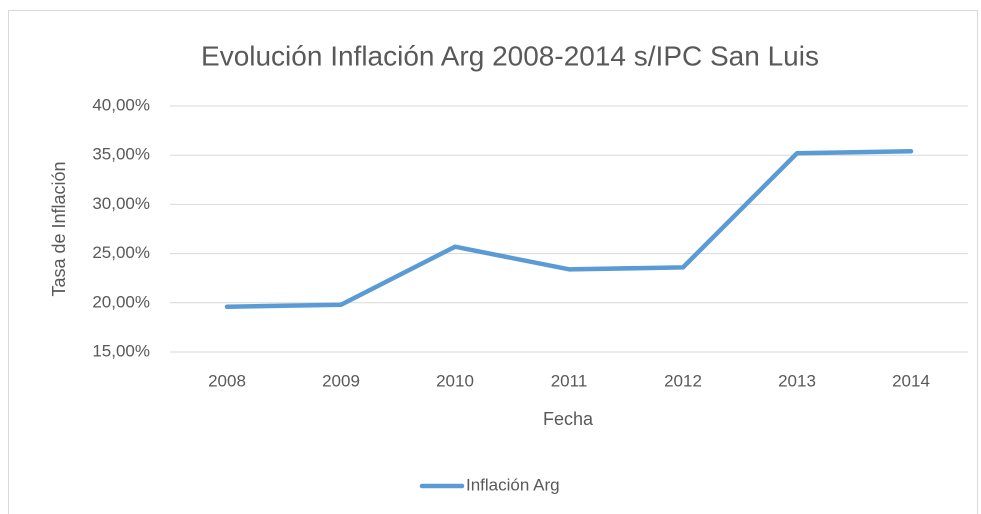 Image resolution: width=981 pixels, height=514 pixels. I want to click on x-tick-label: 2010, so click(455, 380).